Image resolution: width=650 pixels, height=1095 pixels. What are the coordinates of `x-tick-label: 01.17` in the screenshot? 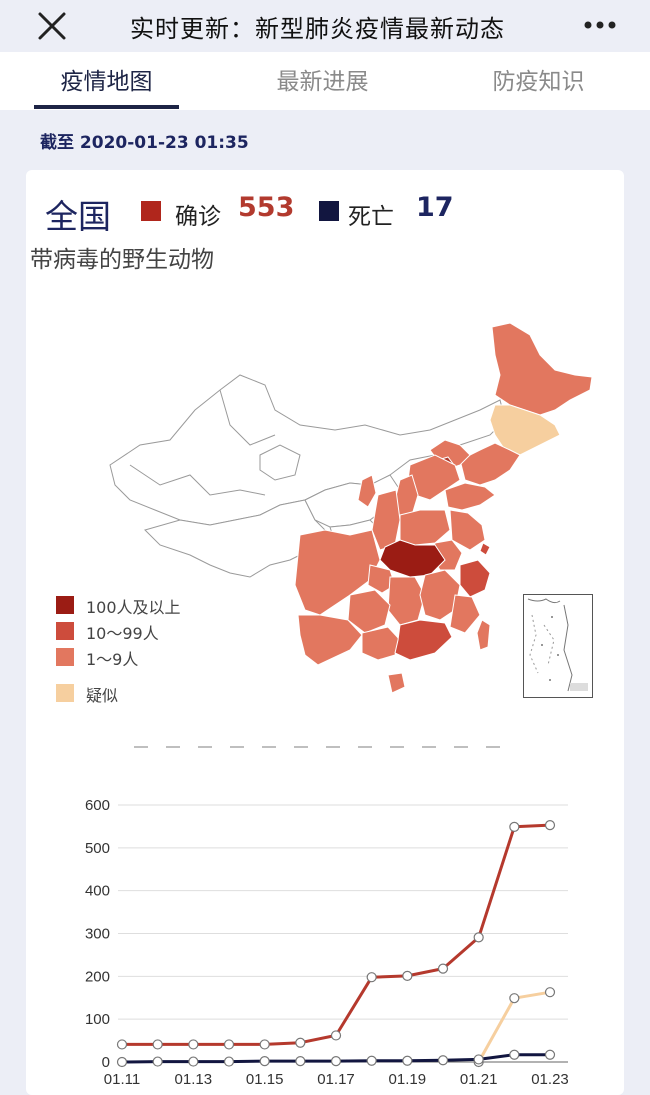 It's located at (336, 1079).